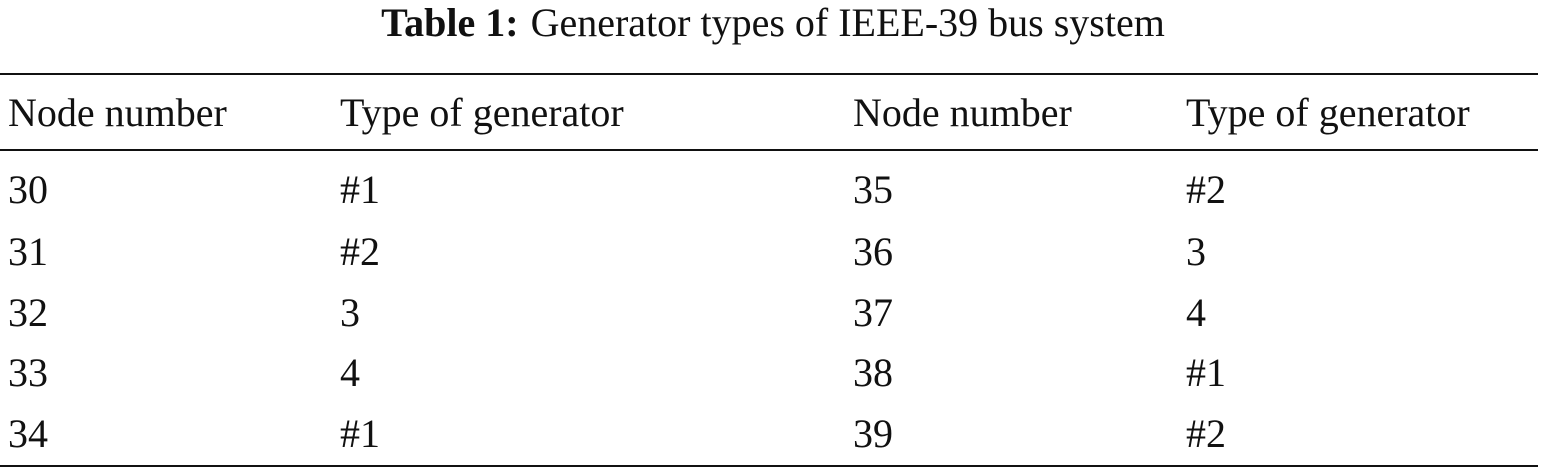  What do you see at coordinates (769, 466) in the screenshot?
I see `bottom-rule` at bounding box center [769, 466].